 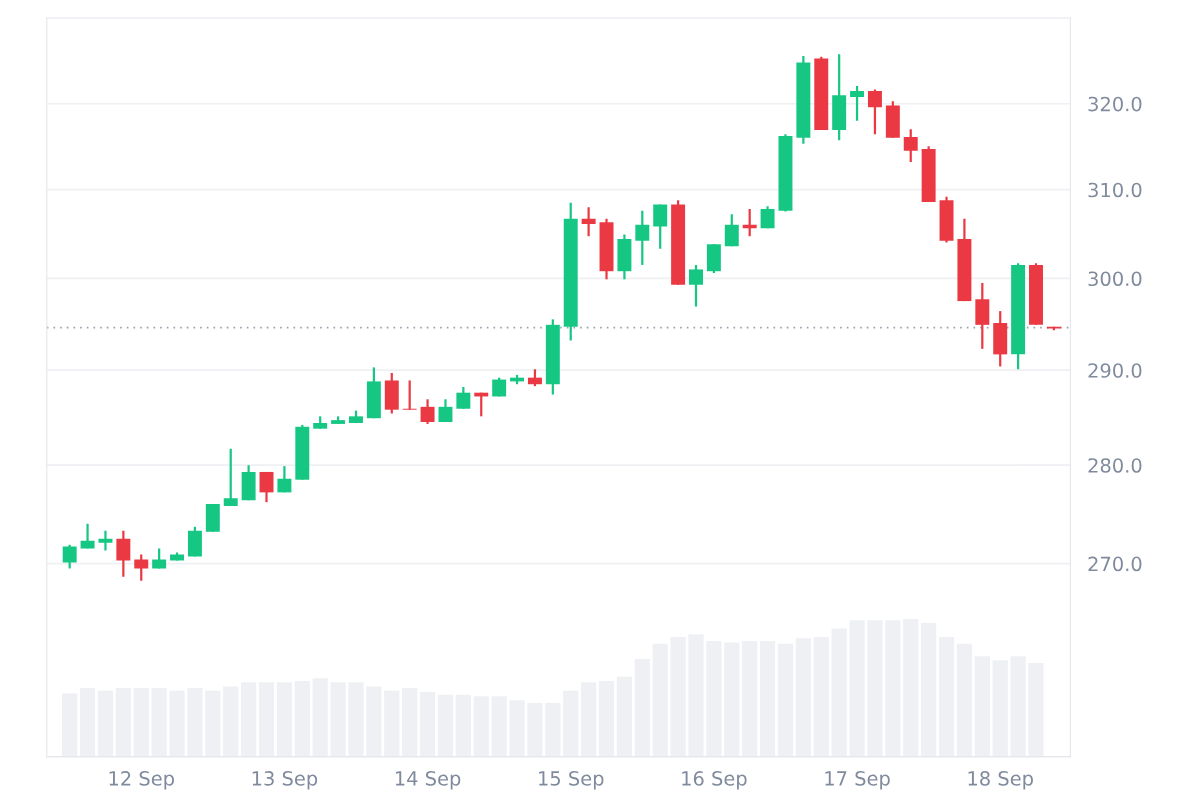 I want to click on y-tick-label: 300.0, so click(x=1115, y=279).